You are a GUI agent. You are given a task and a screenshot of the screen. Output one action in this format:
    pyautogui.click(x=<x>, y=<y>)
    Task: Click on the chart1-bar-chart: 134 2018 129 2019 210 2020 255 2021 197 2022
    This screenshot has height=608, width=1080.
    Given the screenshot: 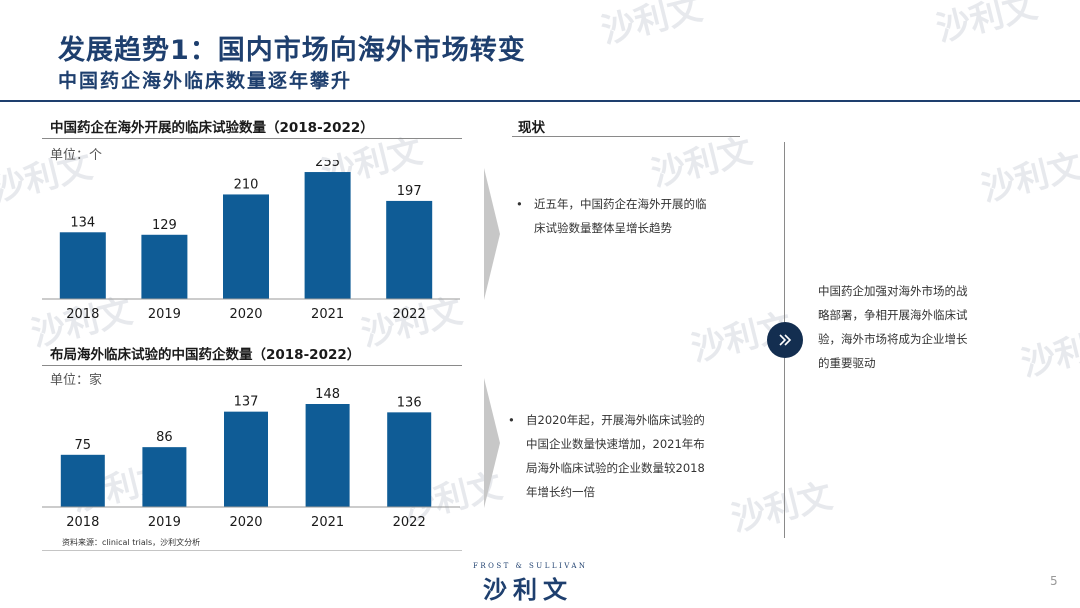 What is the action you would take?
    pyautogui.click(x=251, y=241)
    